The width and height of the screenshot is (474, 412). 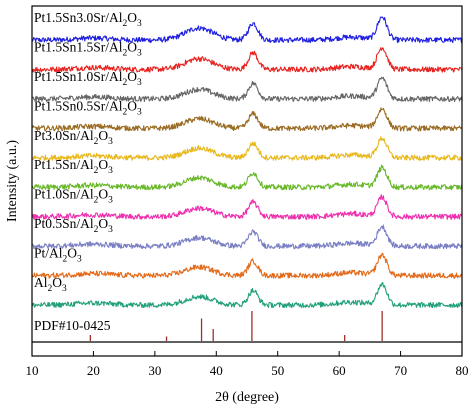 I want to click on series-label-part: Pt1.0Sn/Al, so click(x=64, y=194).